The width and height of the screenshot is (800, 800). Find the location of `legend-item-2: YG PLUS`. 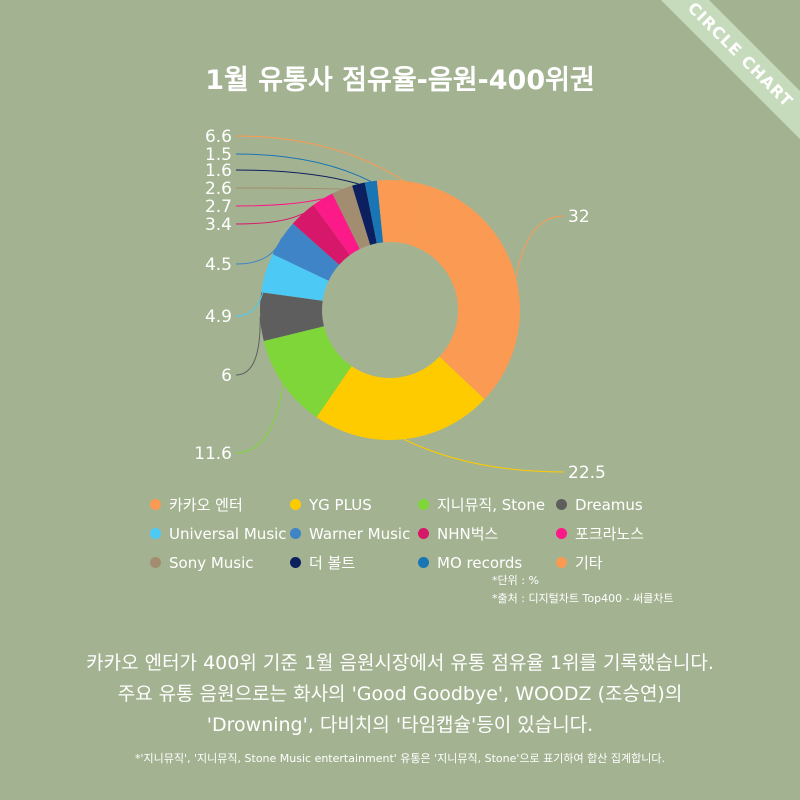

legend-item-2: YG PLUS is located at coordinates (354, 504).